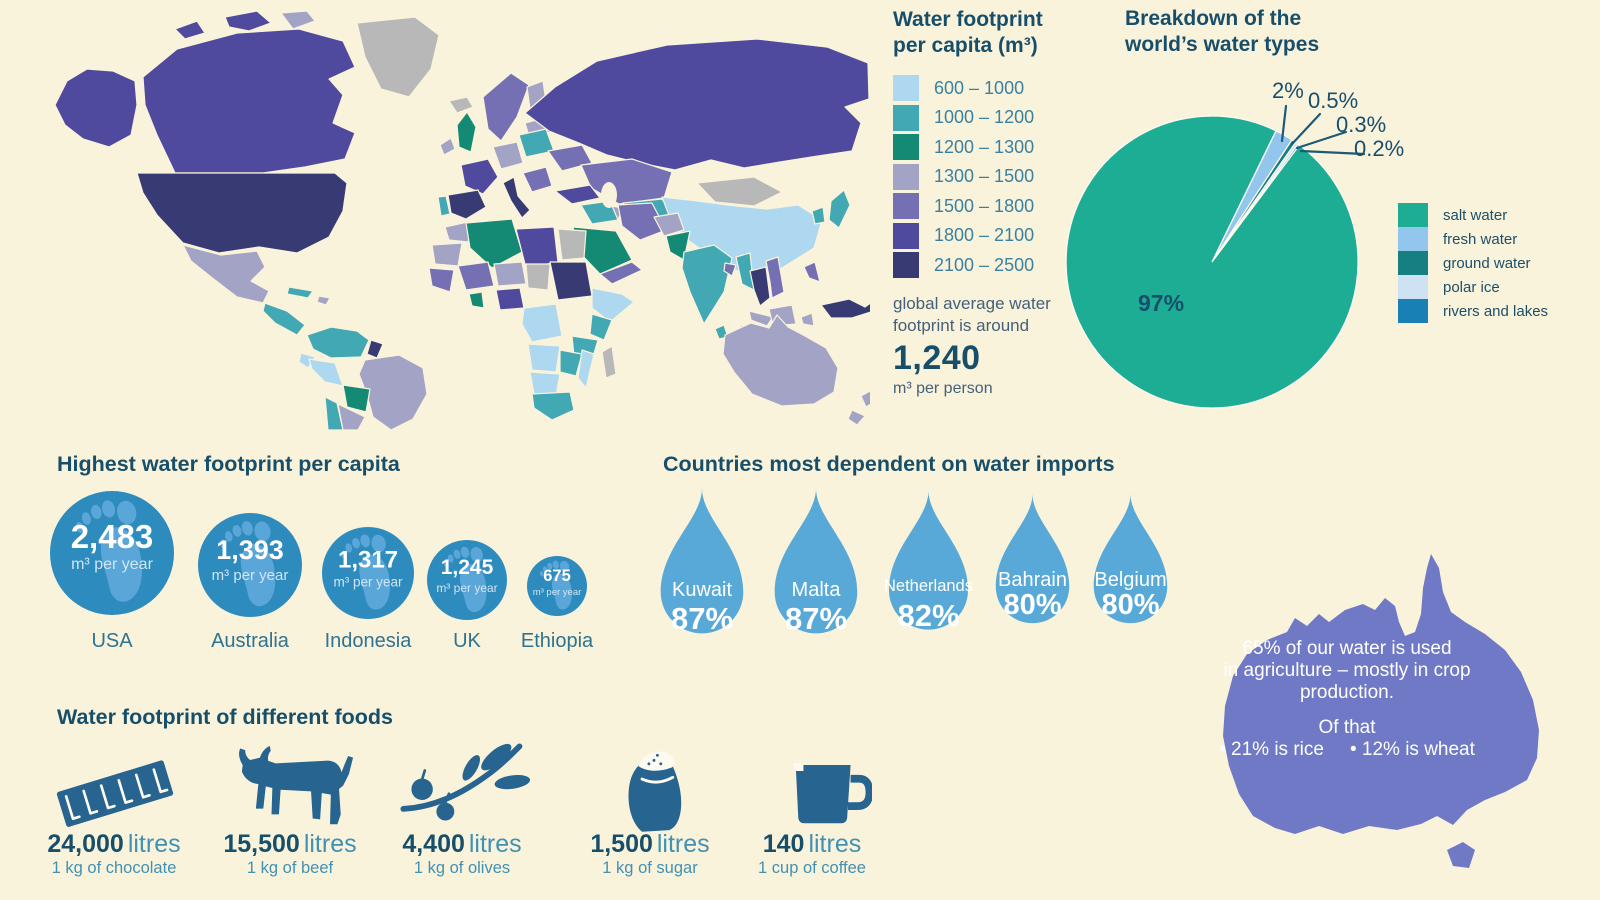  What do you see at coordinates (650, 844) in the screenshot?
I see `food-value: 1,500 litres` at bounding box center [650, 844].